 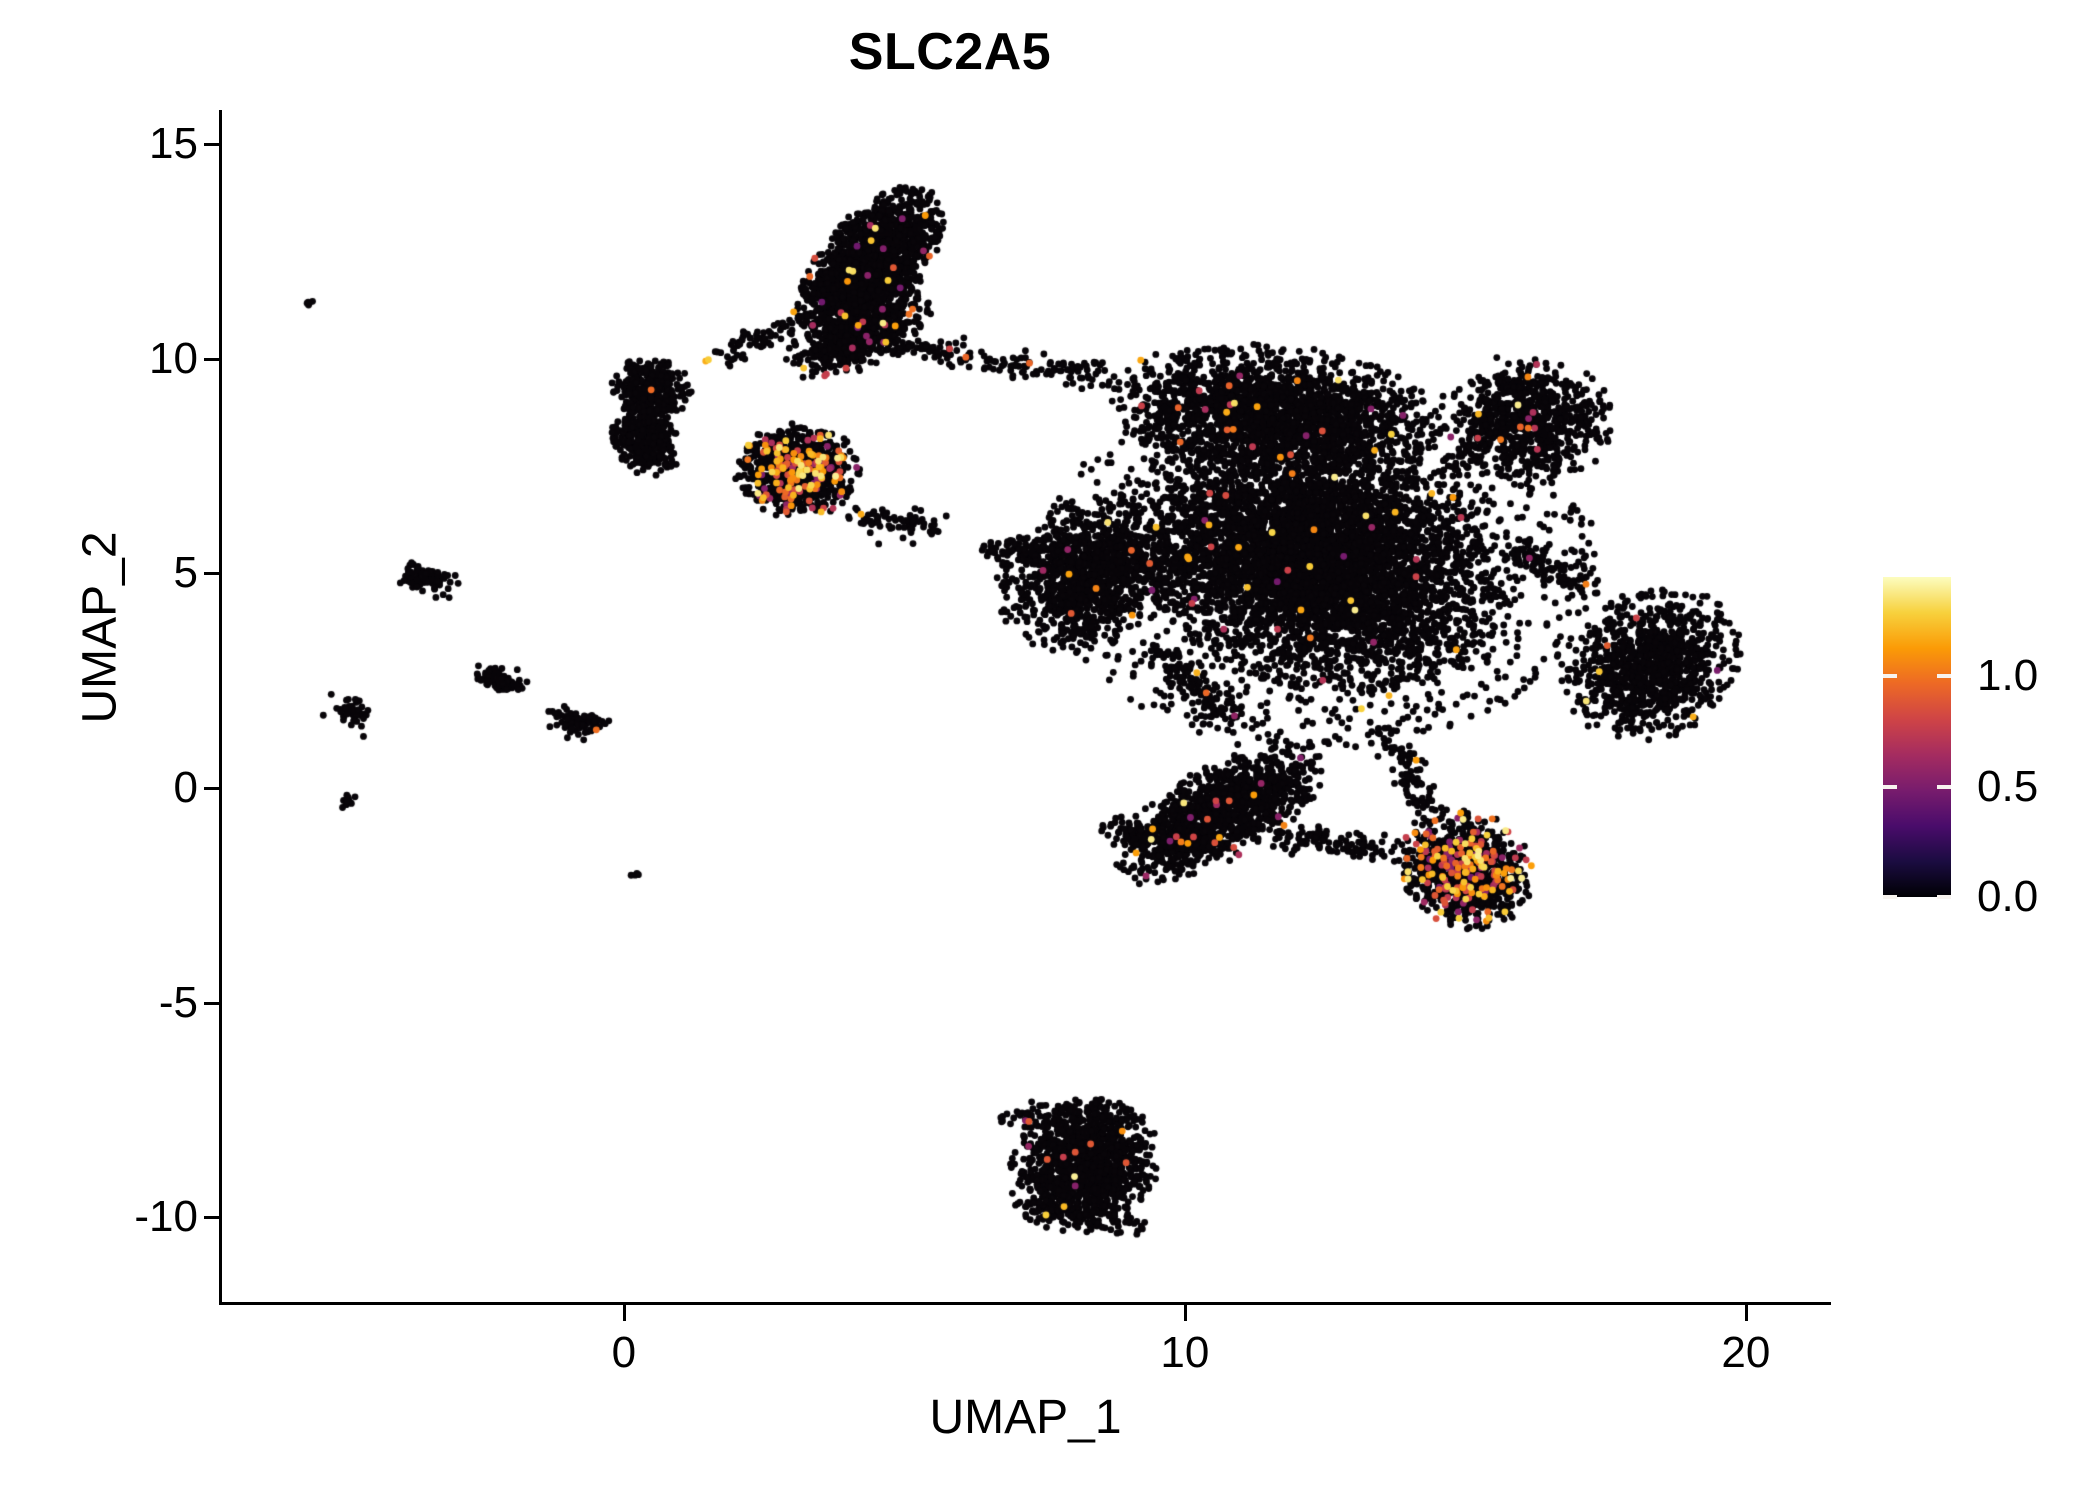 I want to click on colorbar-tick-label: 1.0, so click(x=2008, y=676).